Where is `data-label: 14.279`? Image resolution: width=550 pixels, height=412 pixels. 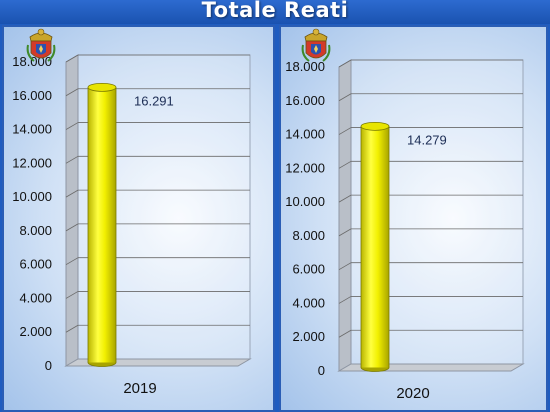
data-label: 14.279 is located at coordinates (427, 139).